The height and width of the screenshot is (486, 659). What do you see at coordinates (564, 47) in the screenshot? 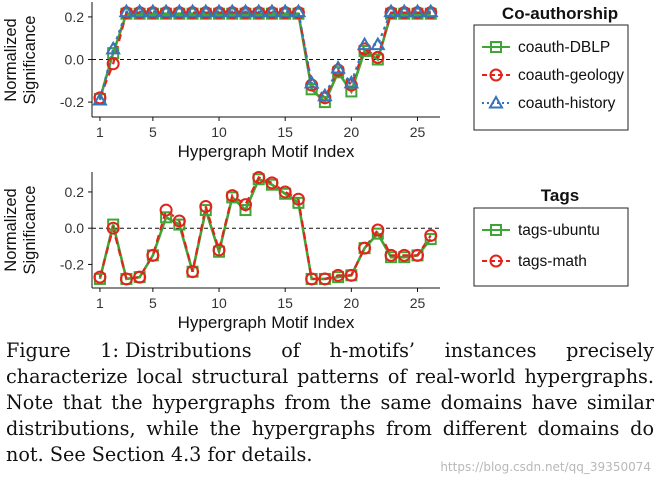
I see `legend-label-coauth-DBLP: coauth-DBLP` at bounding box center [564, 47].